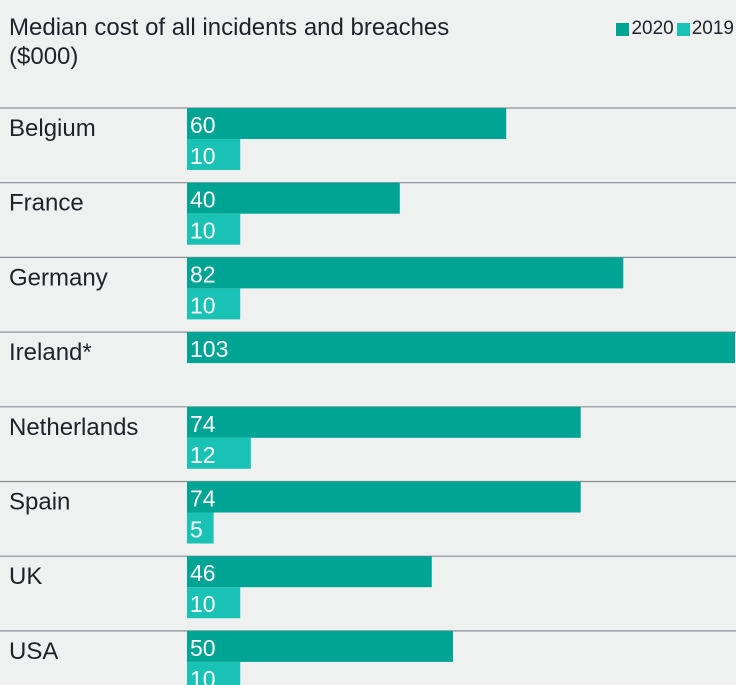 The width and height of the screenshot is (736, 685). Describe the element at coordinates (196, 530) in the screenshot. I see `value-label-spain-2019: 5` at that location.